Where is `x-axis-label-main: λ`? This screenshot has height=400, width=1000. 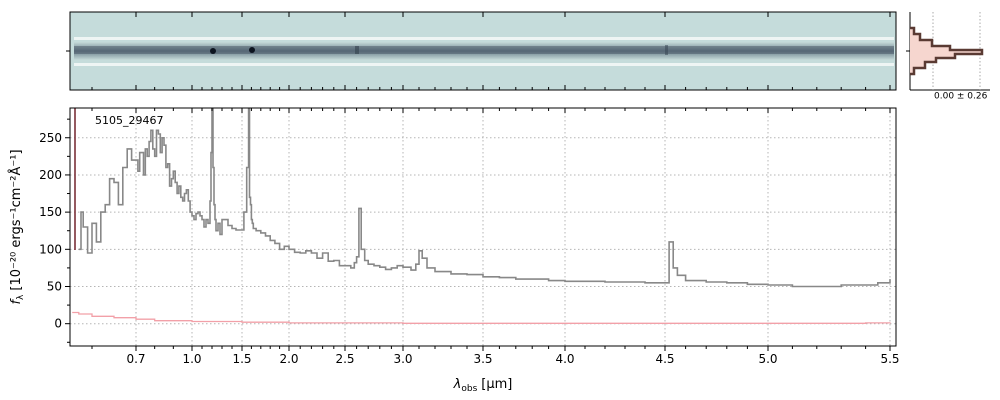
x-axis-label-main: λ is located at coordinates (457, 384).